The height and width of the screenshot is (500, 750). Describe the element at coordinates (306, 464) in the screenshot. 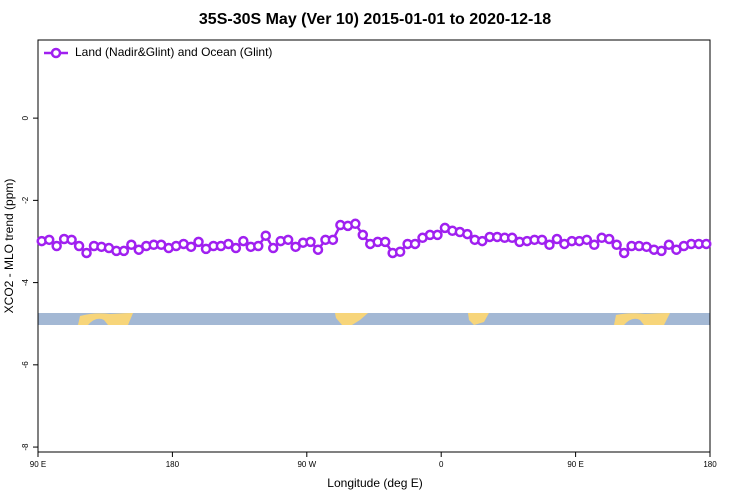

I see `x-tick-label: 90 W` at that location.